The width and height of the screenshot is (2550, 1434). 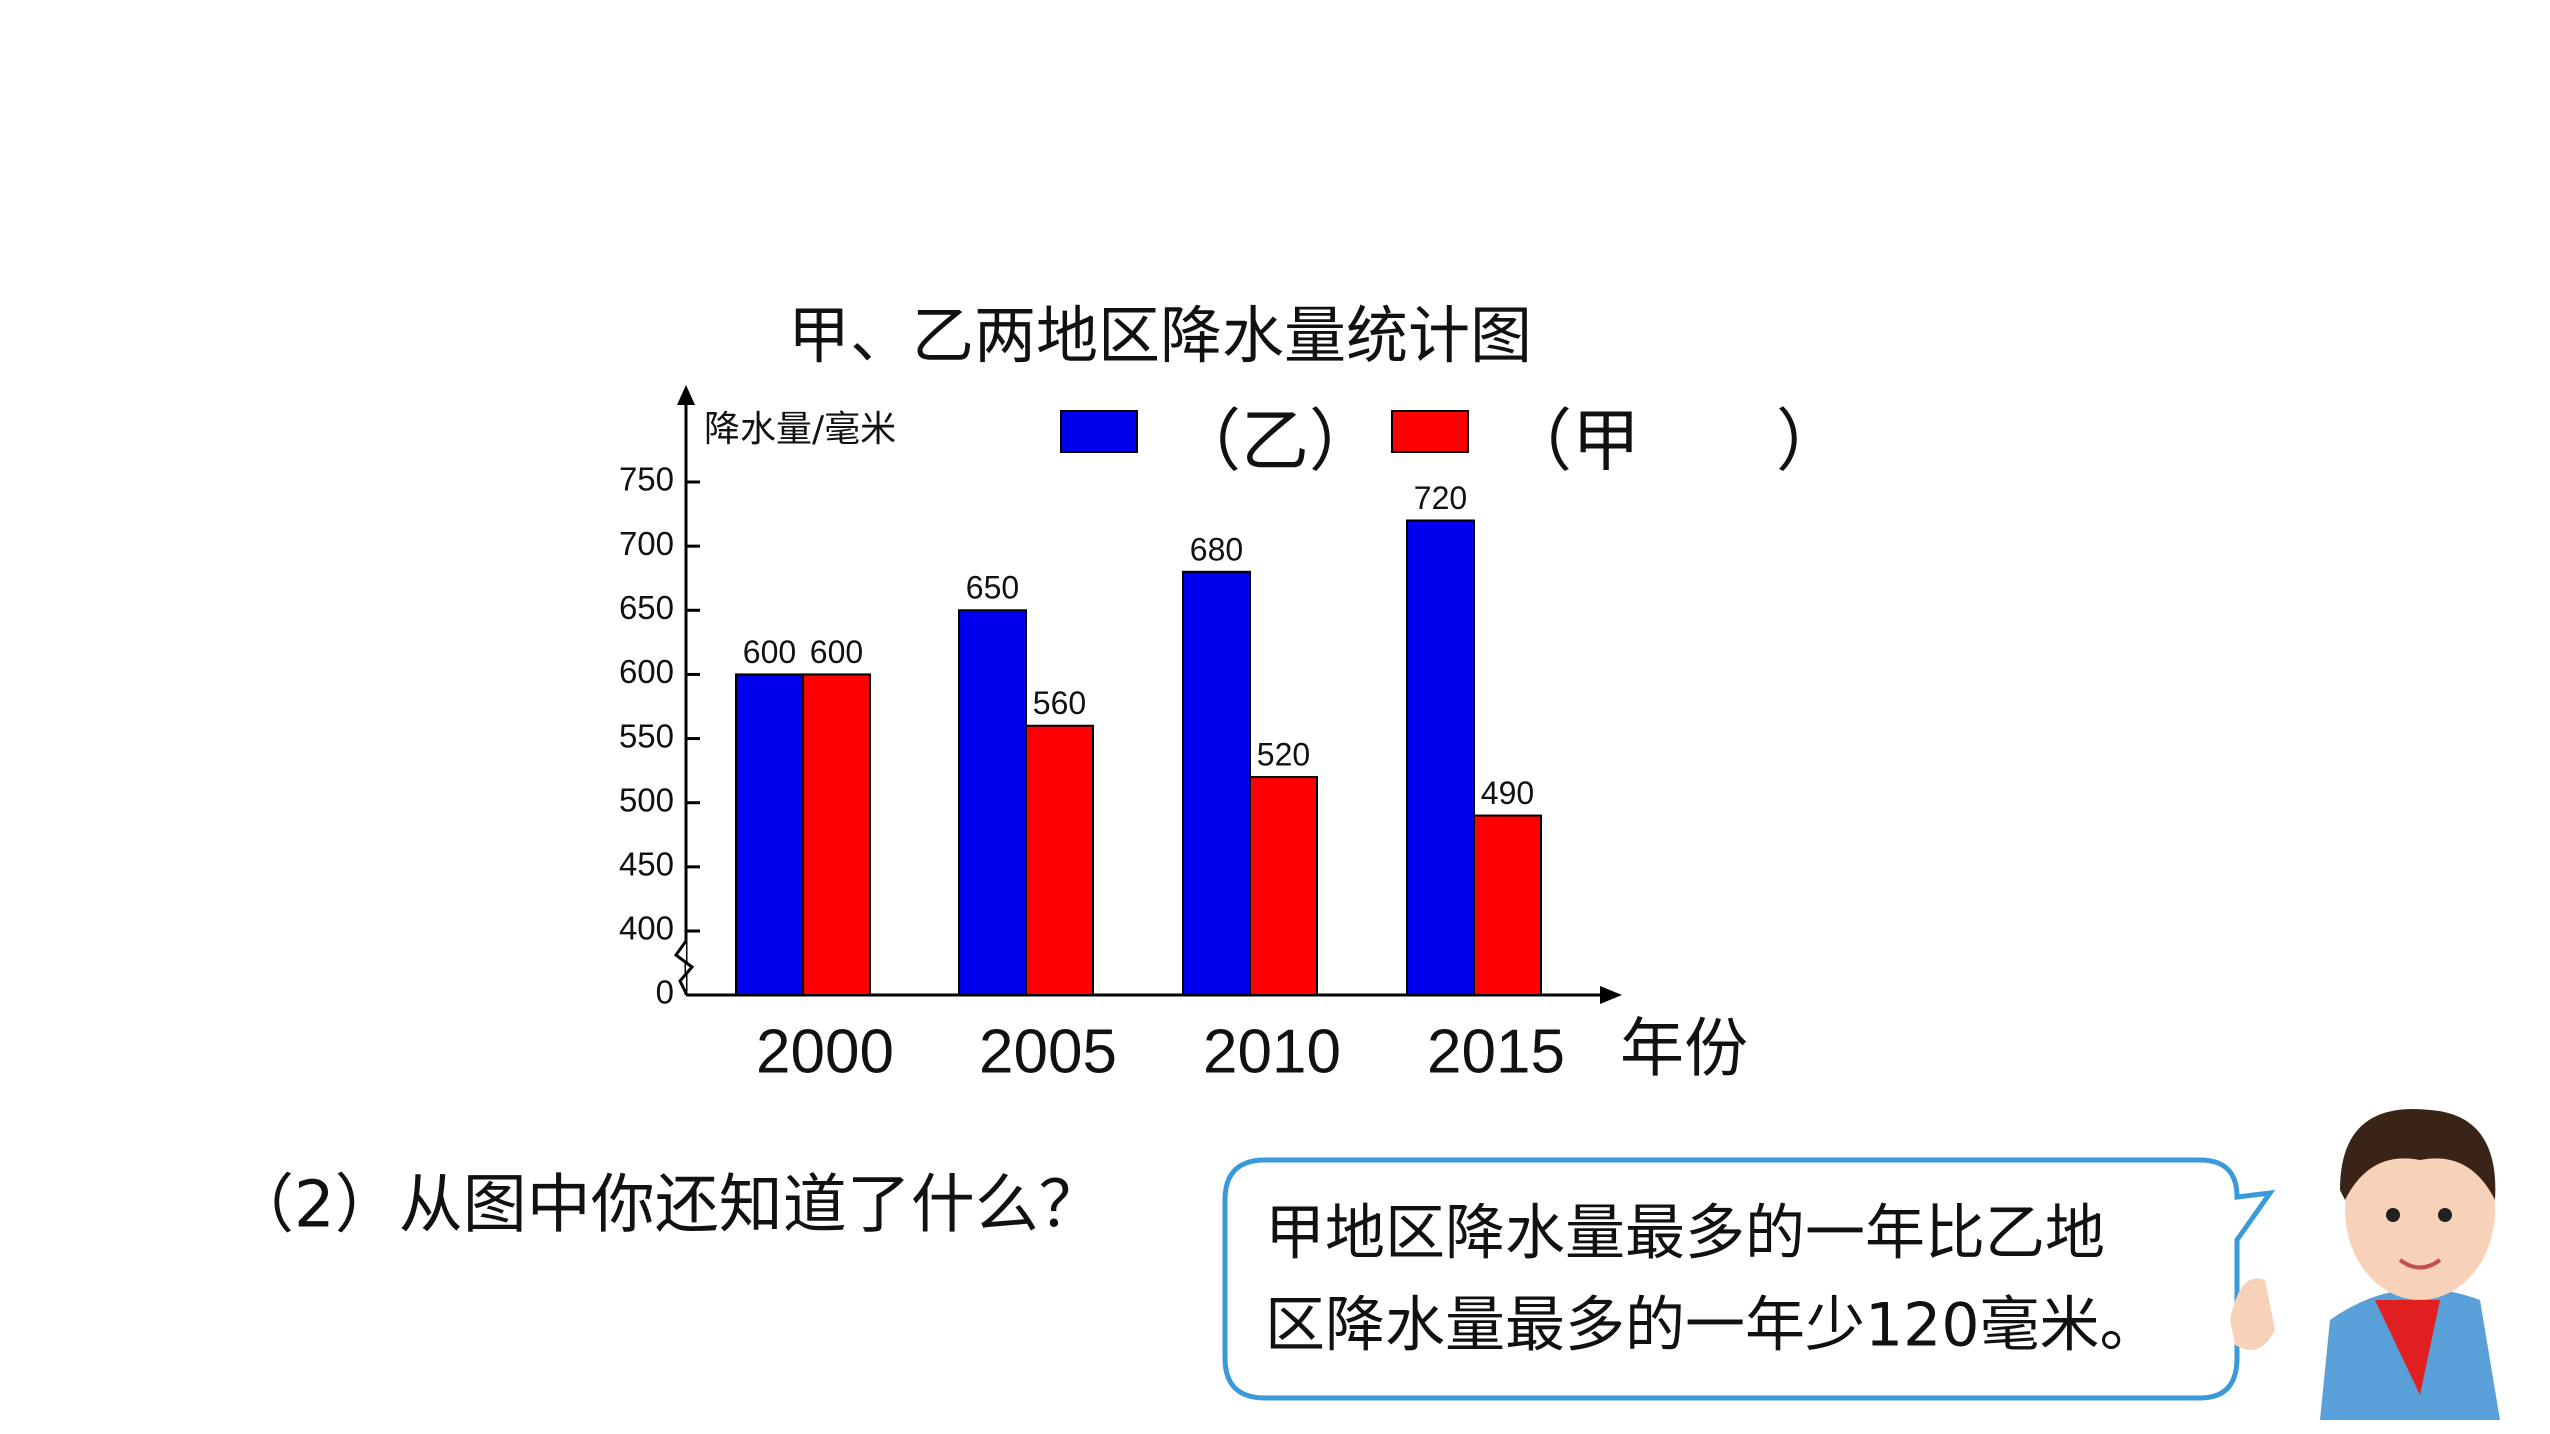 What do you see at coordinates (1440, 498) in the screenshot?
I see `value-label: 720` at bounding box center [1440, 498].